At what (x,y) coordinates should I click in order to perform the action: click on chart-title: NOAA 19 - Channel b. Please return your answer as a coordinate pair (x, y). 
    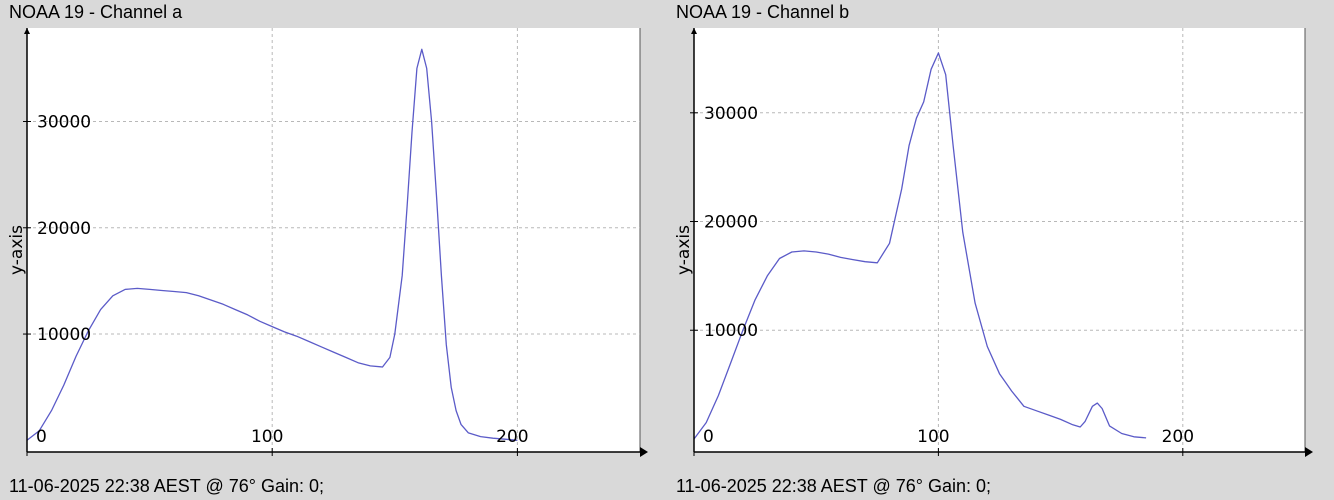
    Looking at the image, I should click on (763, 12).